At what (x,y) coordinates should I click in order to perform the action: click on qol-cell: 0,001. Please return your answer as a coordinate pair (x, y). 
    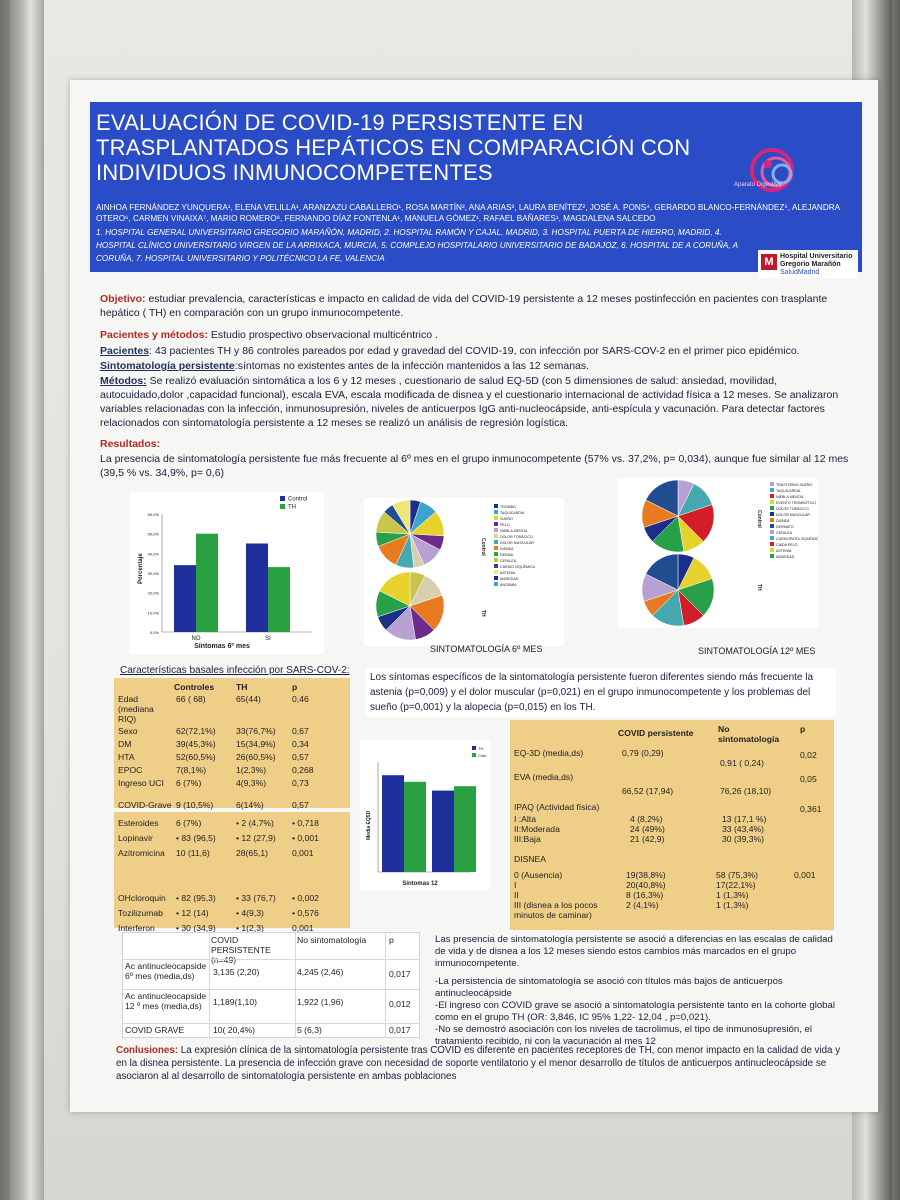
    Looking at the image, I should click on (805, 875).